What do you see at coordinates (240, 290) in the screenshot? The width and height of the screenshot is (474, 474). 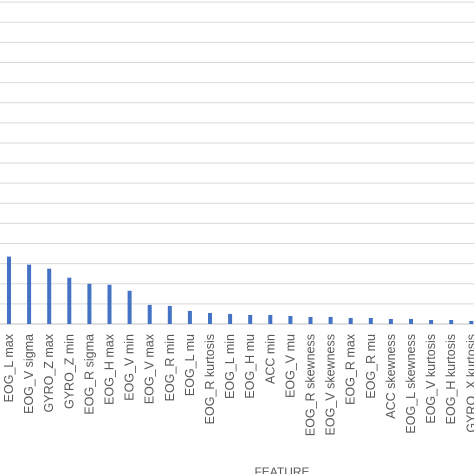 I see `bars` at bounding box center [240, 290].